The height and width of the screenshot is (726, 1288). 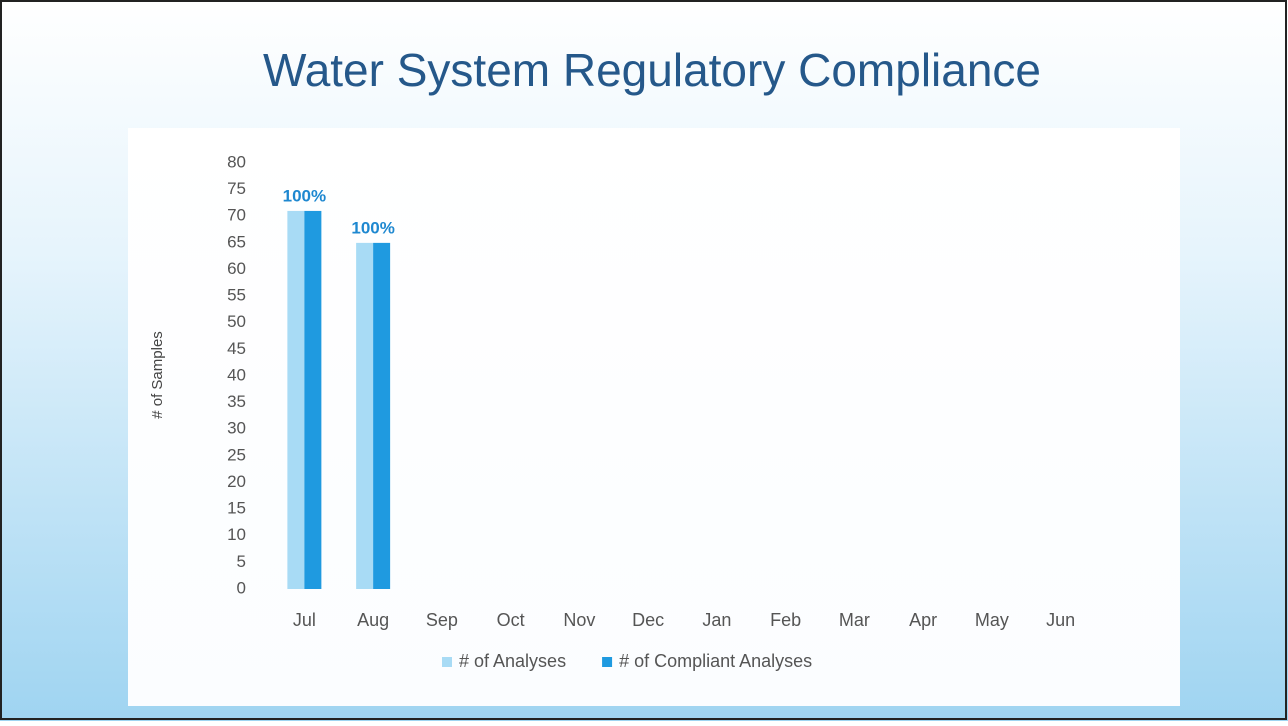 I want to click on legend-label: # of Analyses, so click(x=512, y=661).